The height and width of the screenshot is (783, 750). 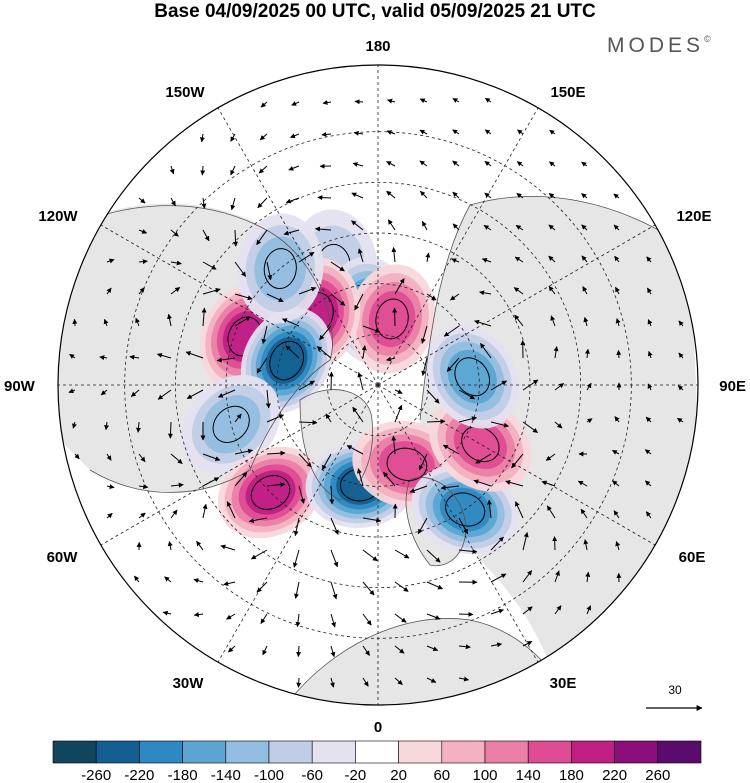 I want to click on colorbar-tick-label: 20, so click(x=398, y=775).